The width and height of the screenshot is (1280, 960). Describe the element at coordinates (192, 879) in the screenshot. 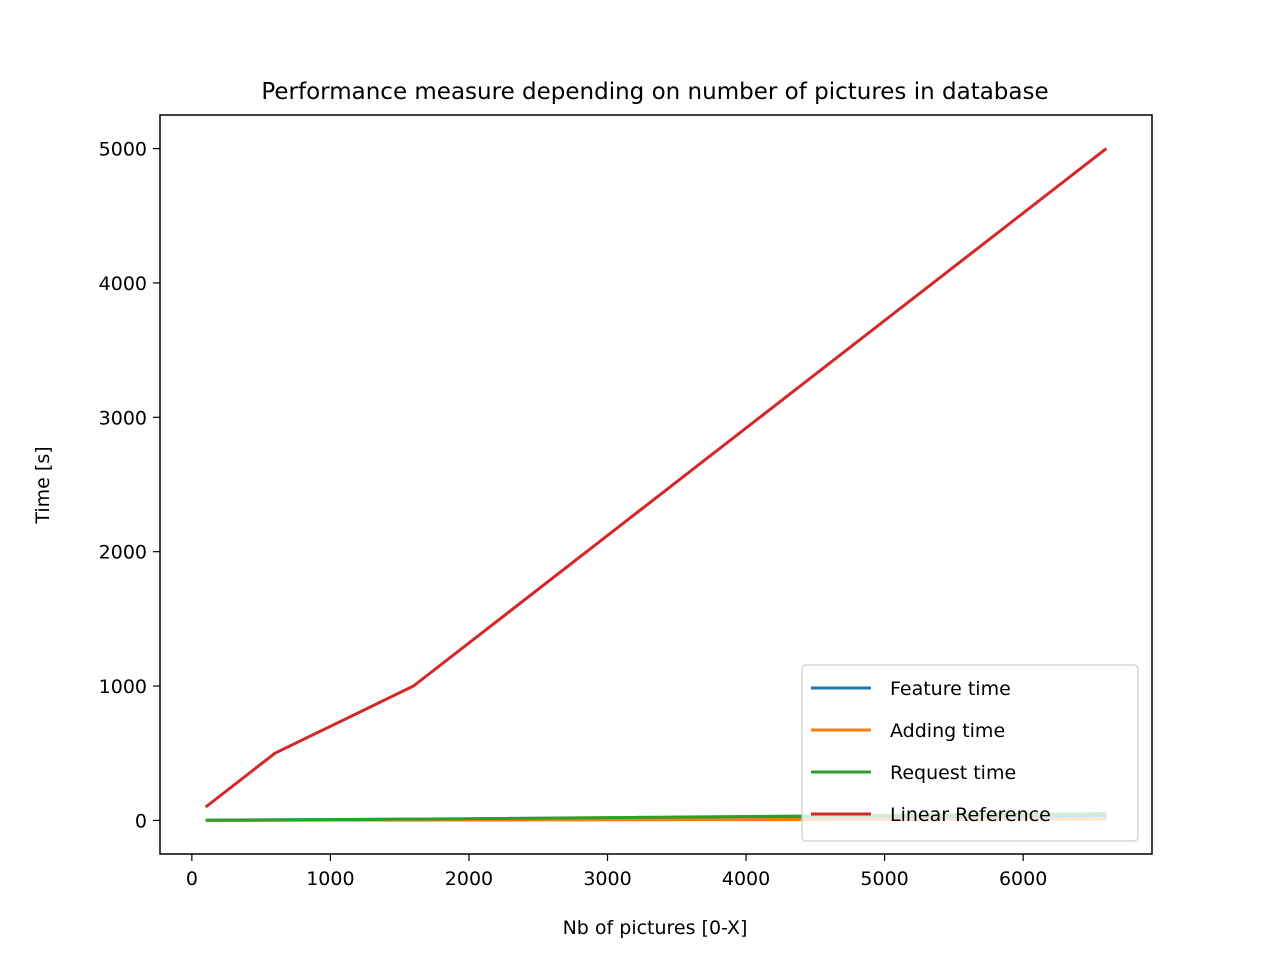

I see `x-tick-label: 0` at that location.